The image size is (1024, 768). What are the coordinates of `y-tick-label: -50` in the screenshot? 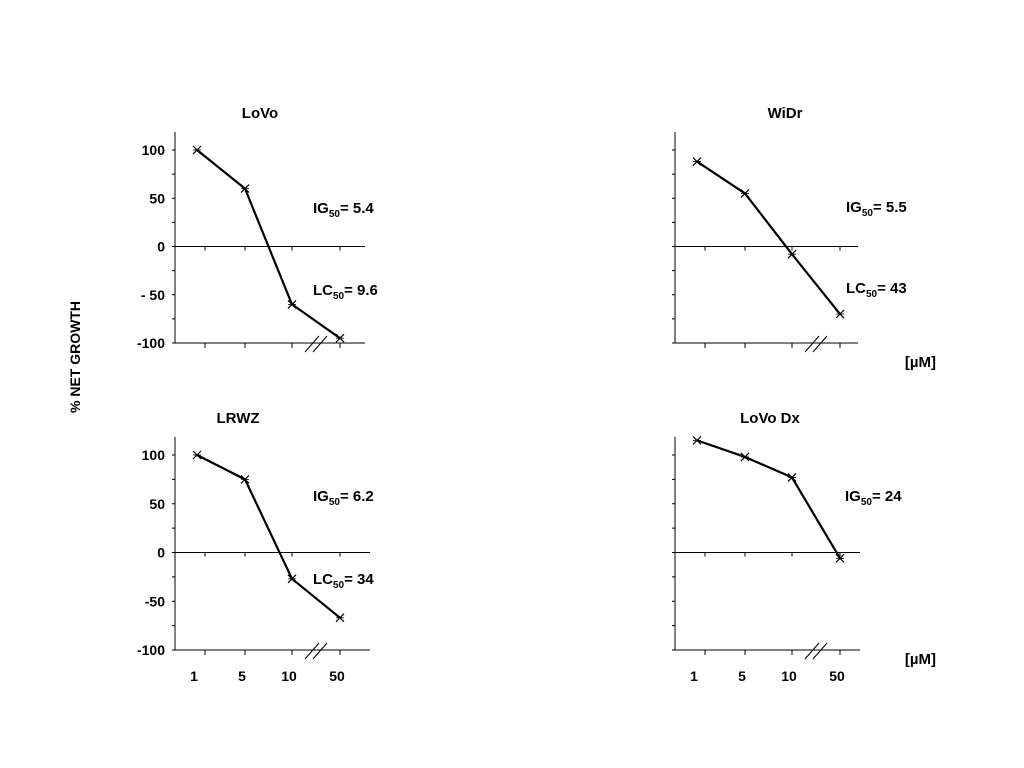 It's located at (155, 601).